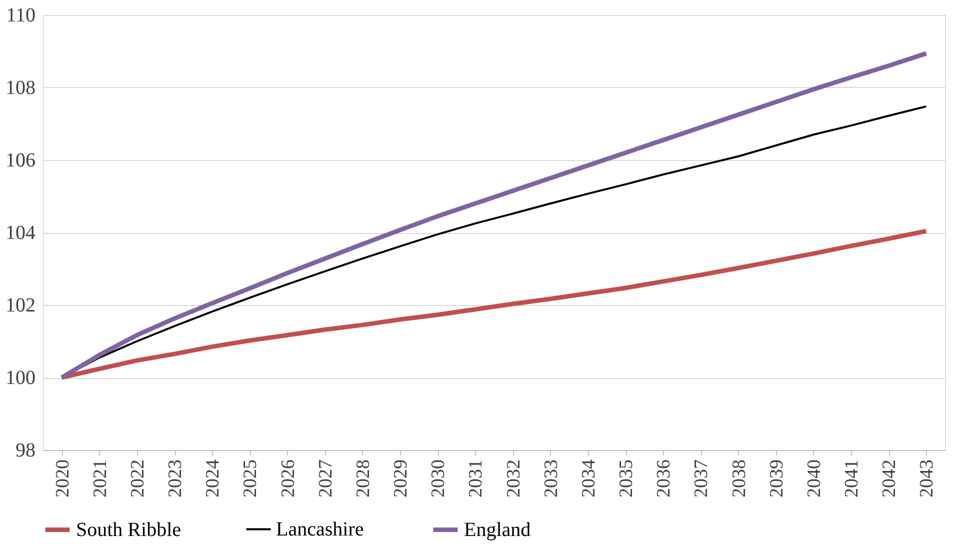 The image size is (964, 556). I want to click on y-tick-label: 102, so click(21, 305).